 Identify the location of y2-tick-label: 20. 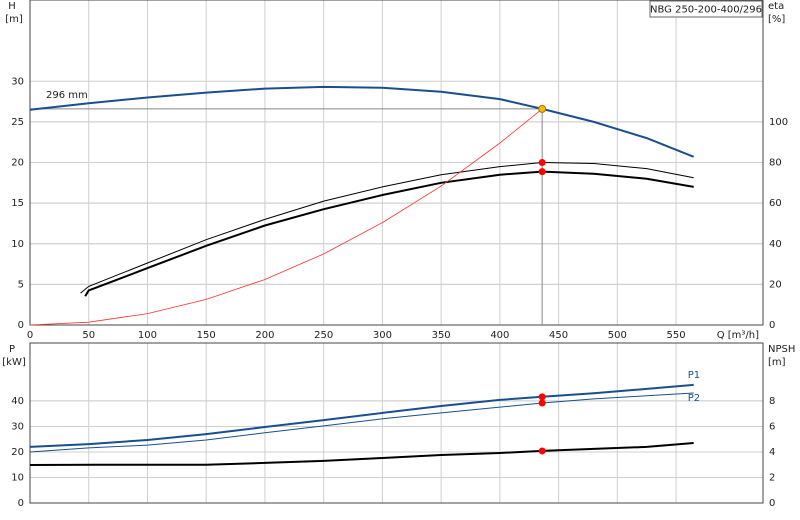
(775, 284).